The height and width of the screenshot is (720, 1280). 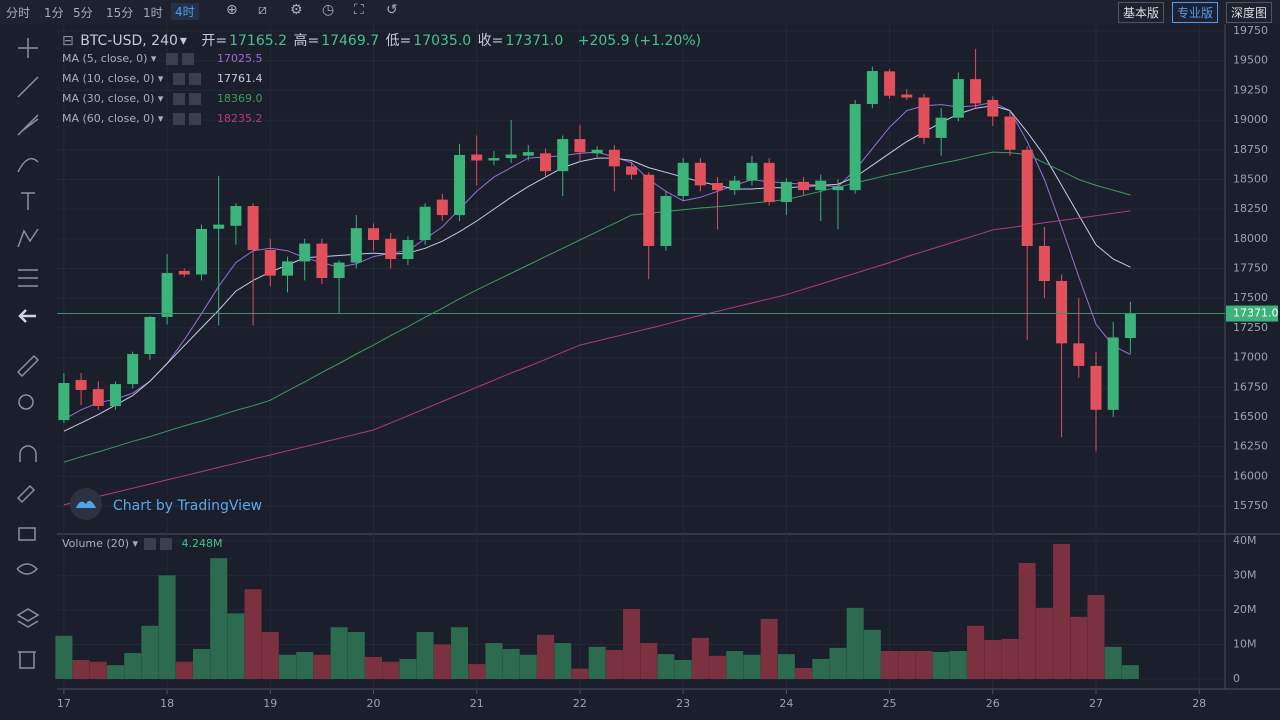 What do you see at coordinates (26, 402) in the screenshot?
I see `zoom-icon` at bounding box center [26, 402].